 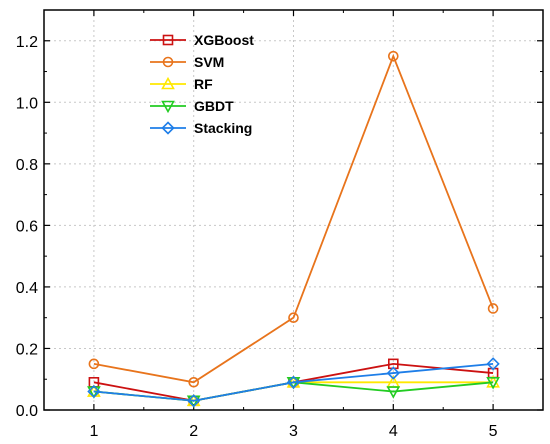 I want to click on series-stacking, so click(x=293, y=382).